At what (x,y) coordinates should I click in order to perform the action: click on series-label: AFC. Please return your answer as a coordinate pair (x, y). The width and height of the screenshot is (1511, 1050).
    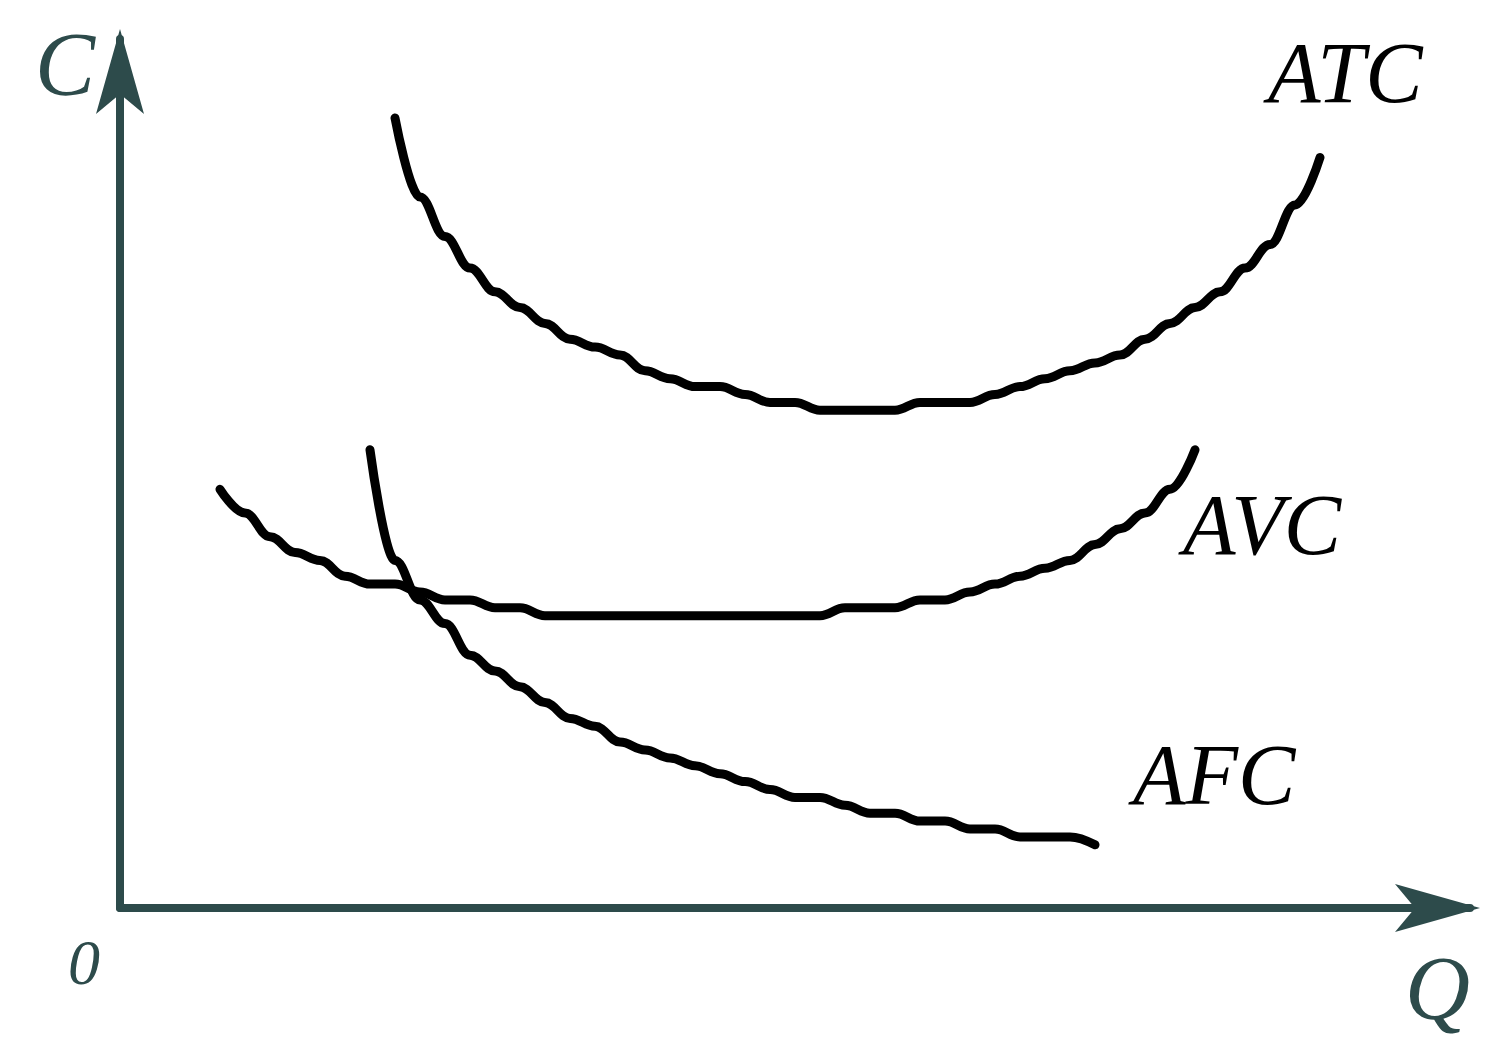
    Looking at the image, I should click on (1213, 774).